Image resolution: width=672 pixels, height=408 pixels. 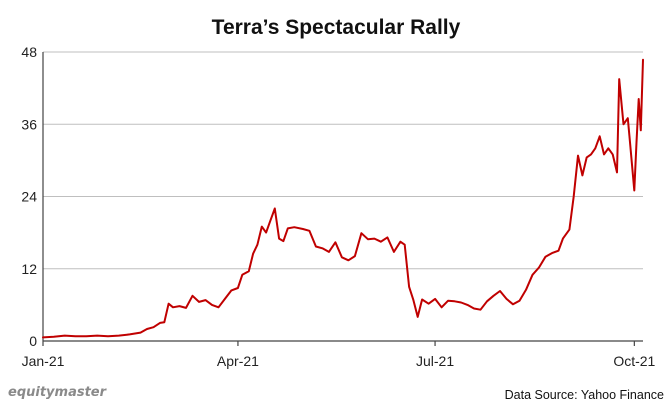 I want to click on y-tick-label: 12, so click(x=29, y=269).